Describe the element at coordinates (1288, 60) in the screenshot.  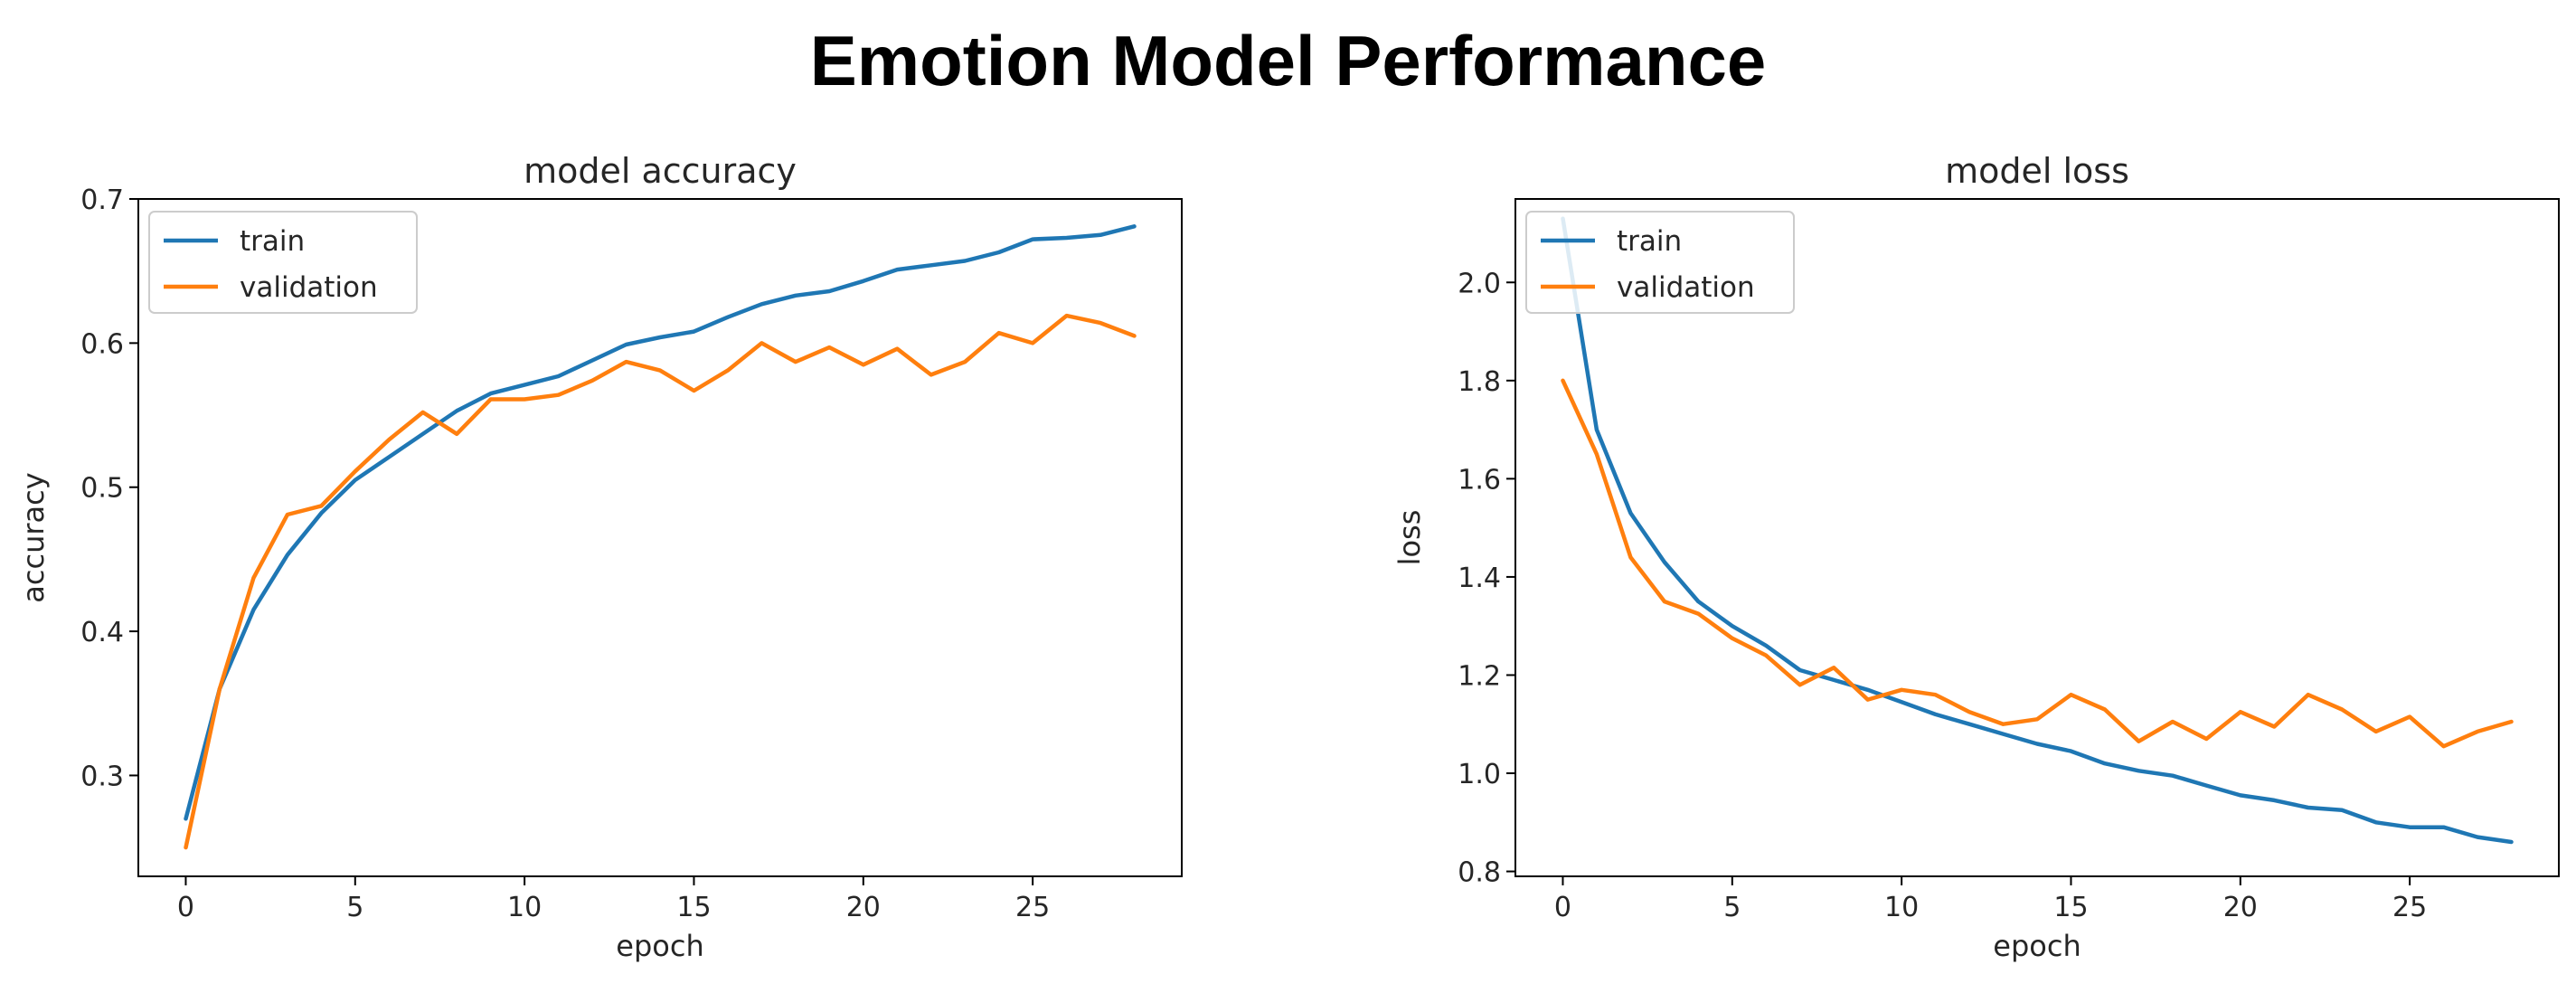
I see `figure-title: Emotion Model Performance` at that location.